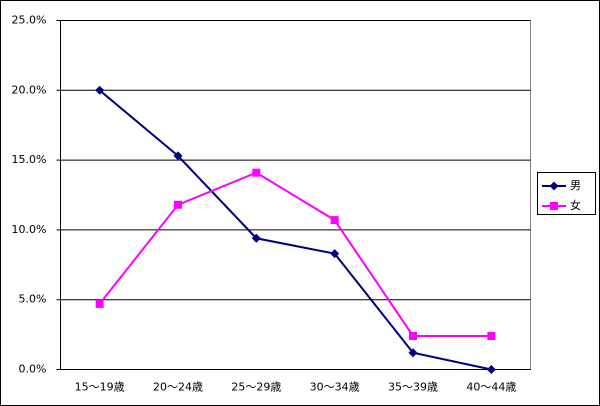  Describe the element at coordinates (29, 159) in the screenshot. I see `y-tick-label: 15.0%` at that location.